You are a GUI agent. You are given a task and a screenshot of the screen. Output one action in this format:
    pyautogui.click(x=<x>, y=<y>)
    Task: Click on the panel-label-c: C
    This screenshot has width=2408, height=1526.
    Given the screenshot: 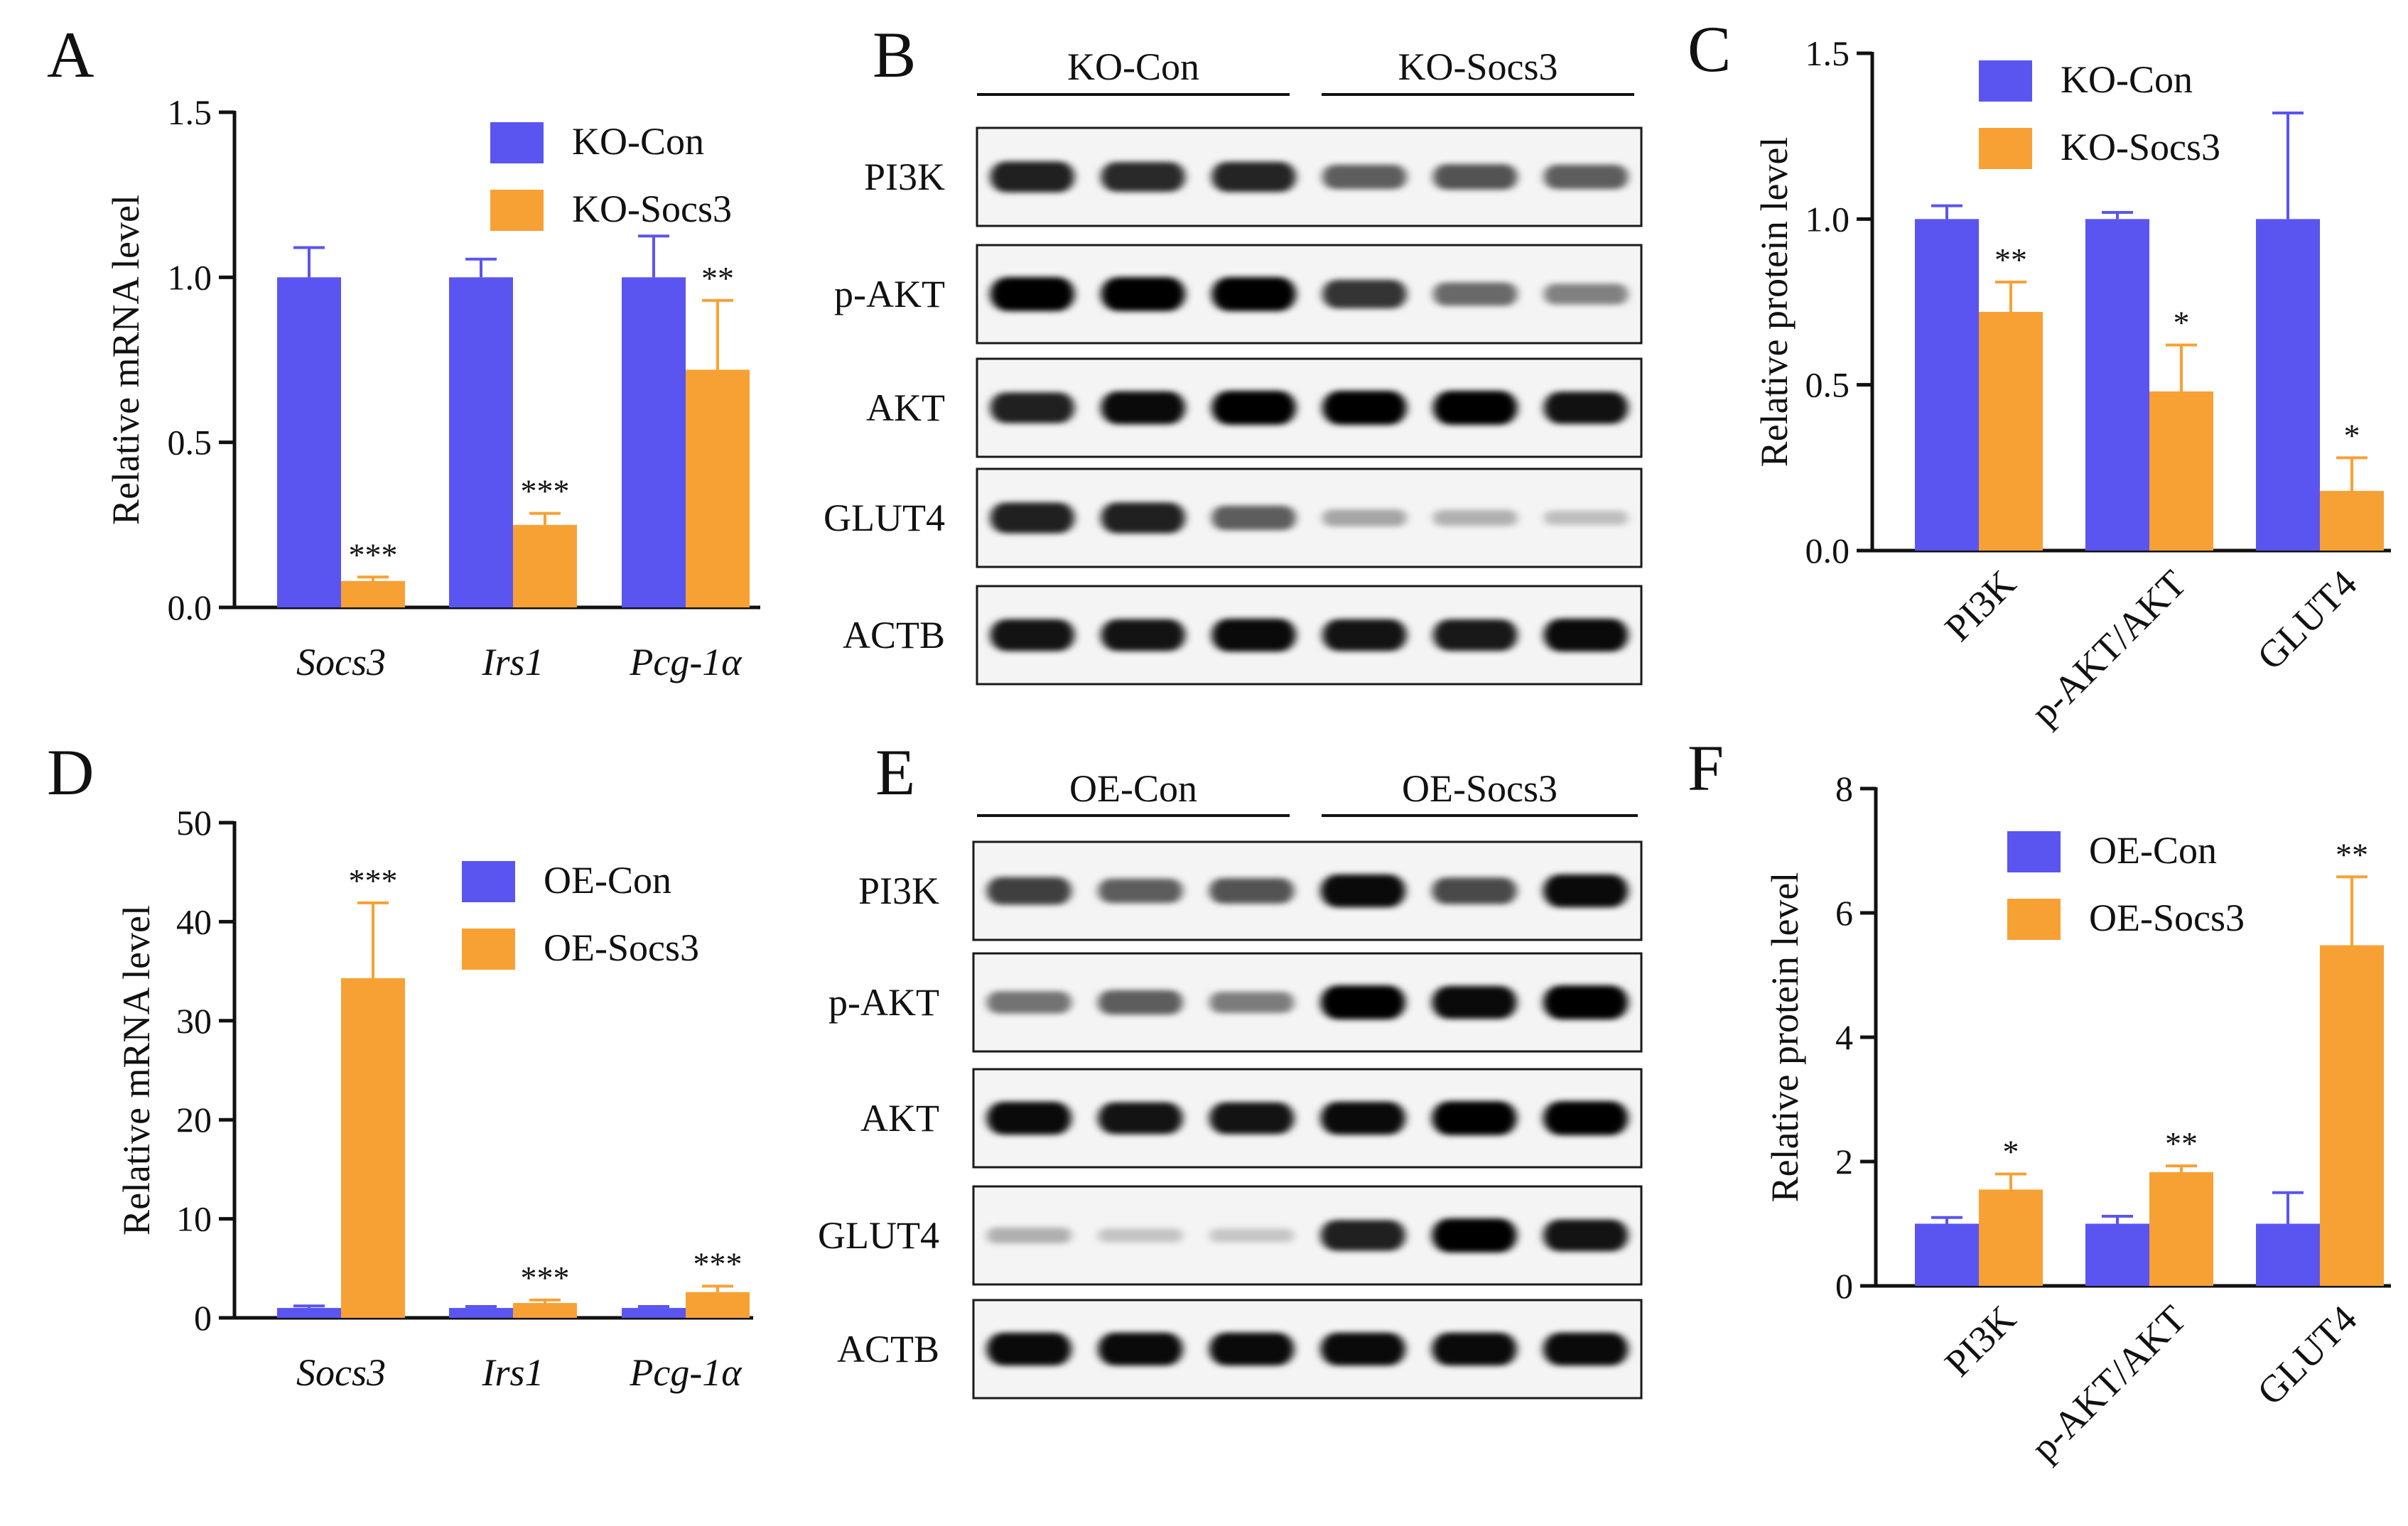 What is the action you would take?
    pyautogui.click(x=1709, y=49)
    